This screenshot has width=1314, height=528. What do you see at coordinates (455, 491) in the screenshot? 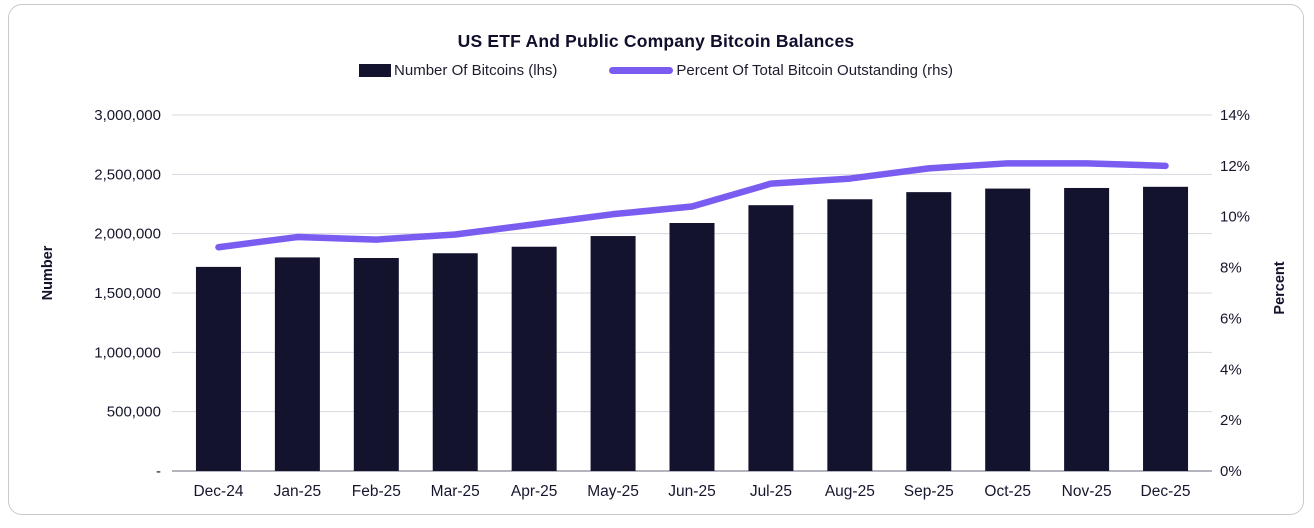
I see `x-tick-mar-25: Mar-25` at bounding box center [455, 491].